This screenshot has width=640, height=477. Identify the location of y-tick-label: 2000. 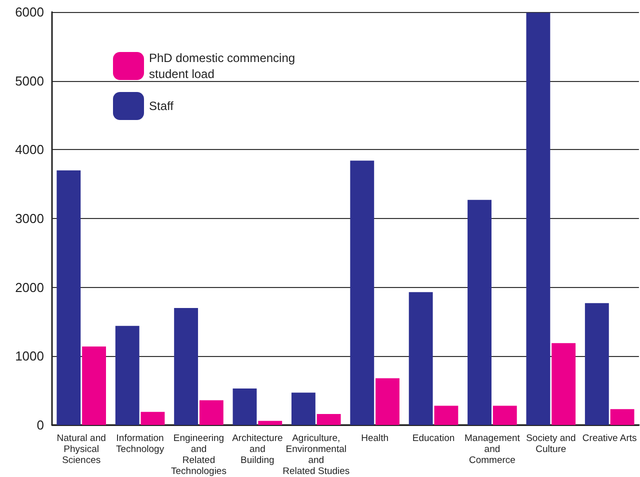
(29, 287).